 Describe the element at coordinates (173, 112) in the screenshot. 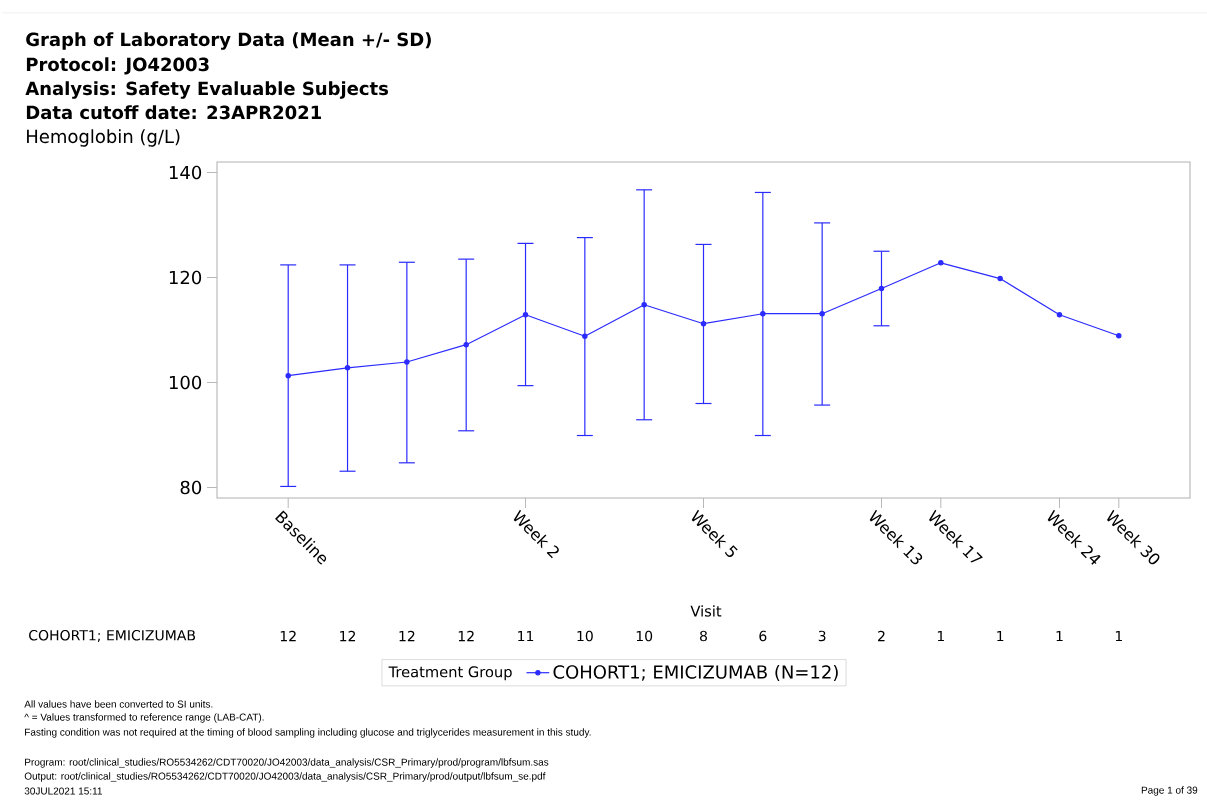

I see `text: Data cutoff date: 23APR2021` at that location.